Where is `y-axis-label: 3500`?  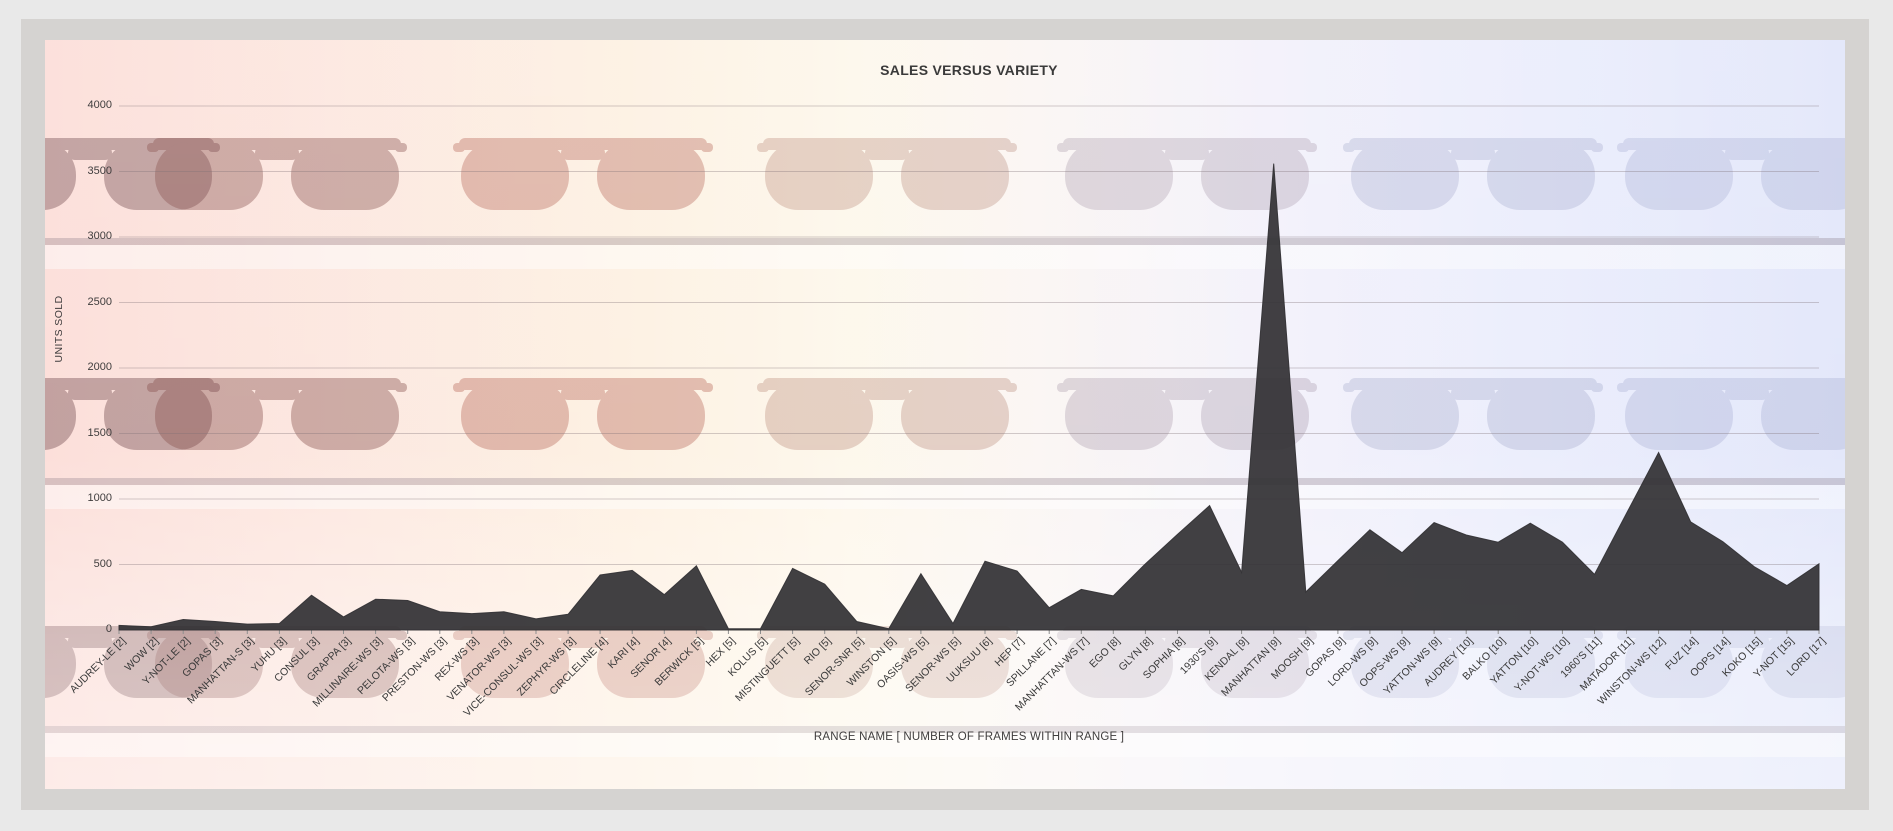
y-axis-label: 3500 is located at coordinates (99, 170).